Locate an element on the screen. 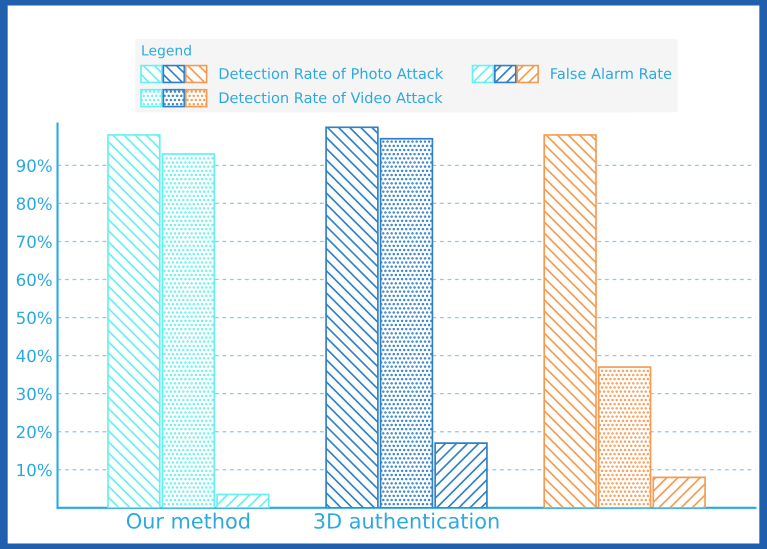 The height and width of the screenshot is (549, 767). legend-title: Legend is located at coordinates (166, 51).